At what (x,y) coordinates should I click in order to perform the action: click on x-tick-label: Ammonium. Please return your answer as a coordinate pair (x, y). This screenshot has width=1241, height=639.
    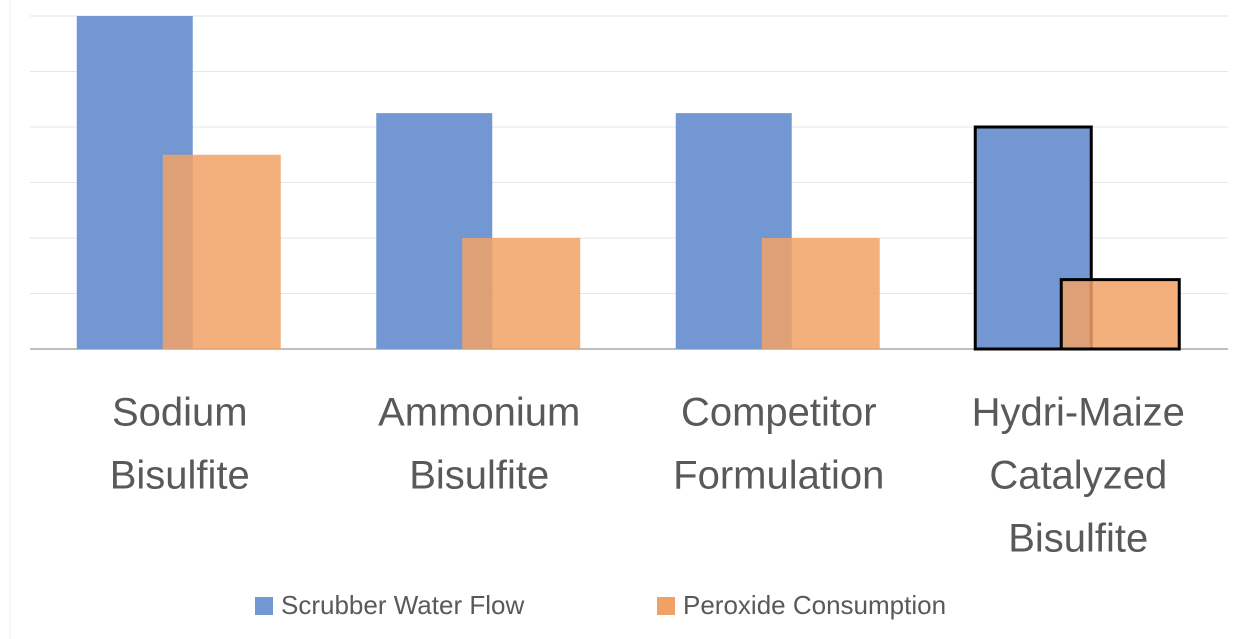
    Looking at the image, I should click on (479, 413).